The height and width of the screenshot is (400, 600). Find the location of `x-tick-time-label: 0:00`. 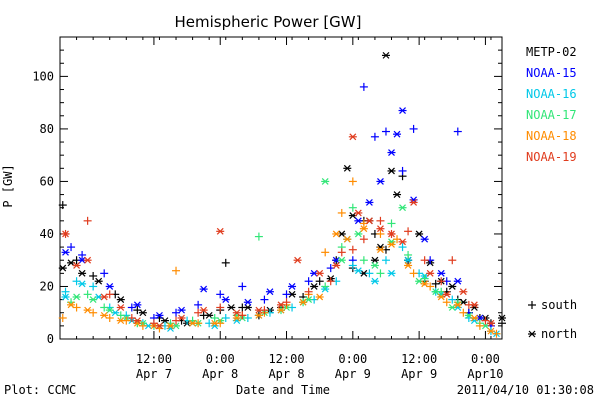

x-tick-time-label: 0:00 is located at coordinates (352, 359).